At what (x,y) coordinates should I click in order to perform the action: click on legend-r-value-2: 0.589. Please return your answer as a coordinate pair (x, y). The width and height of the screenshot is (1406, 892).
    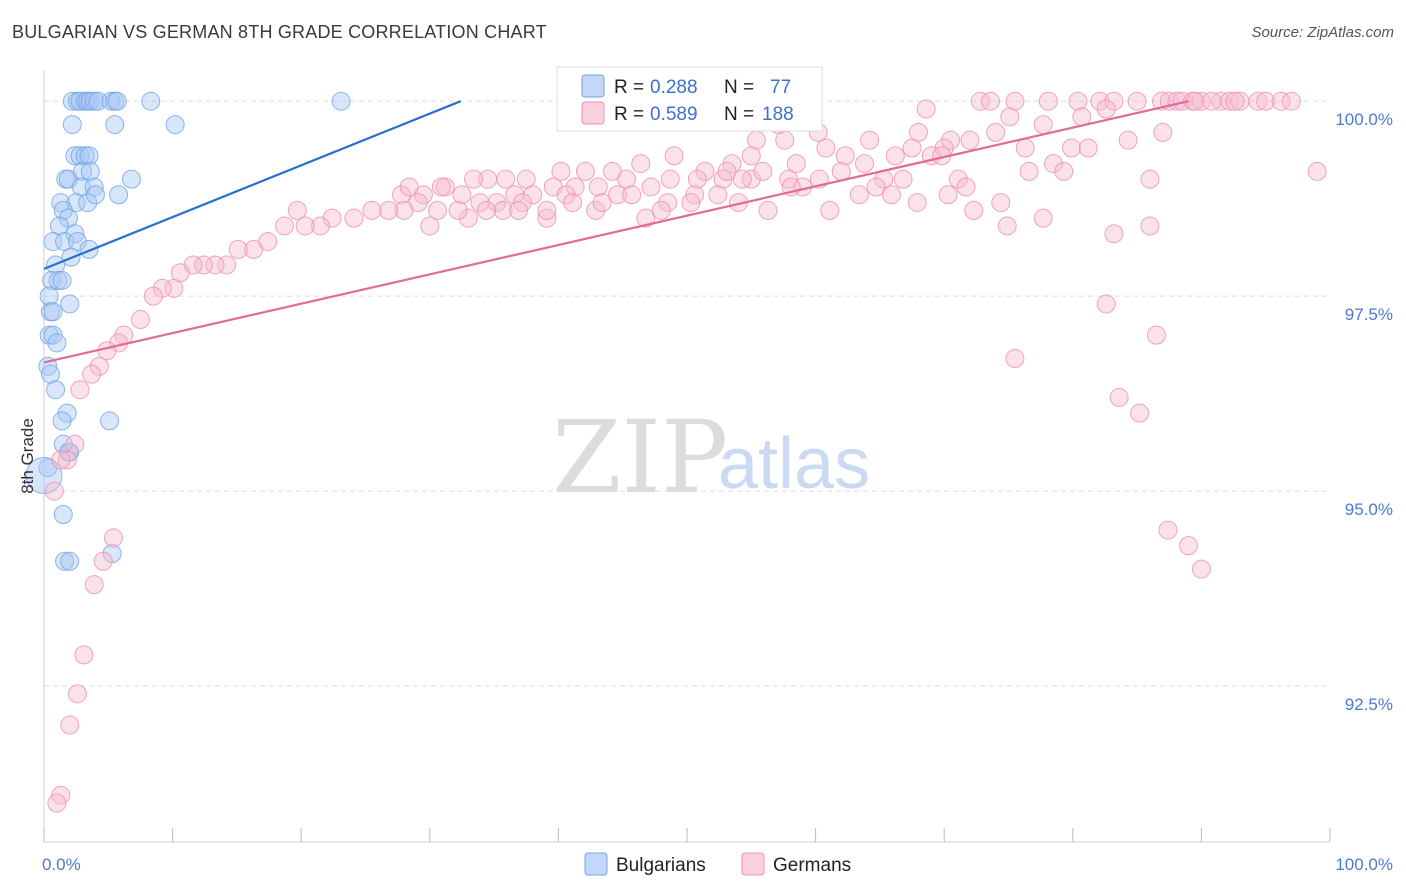
    Looking at the image, I should click on (674, 114).